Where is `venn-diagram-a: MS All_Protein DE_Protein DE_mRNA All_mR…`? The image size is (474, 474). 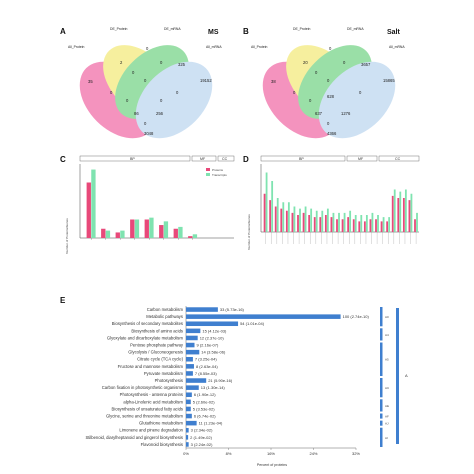
venn-diagram-a: MS All_Protein DE_Protein DE_mRNA All_mR… is located at coordinates (145, 83).